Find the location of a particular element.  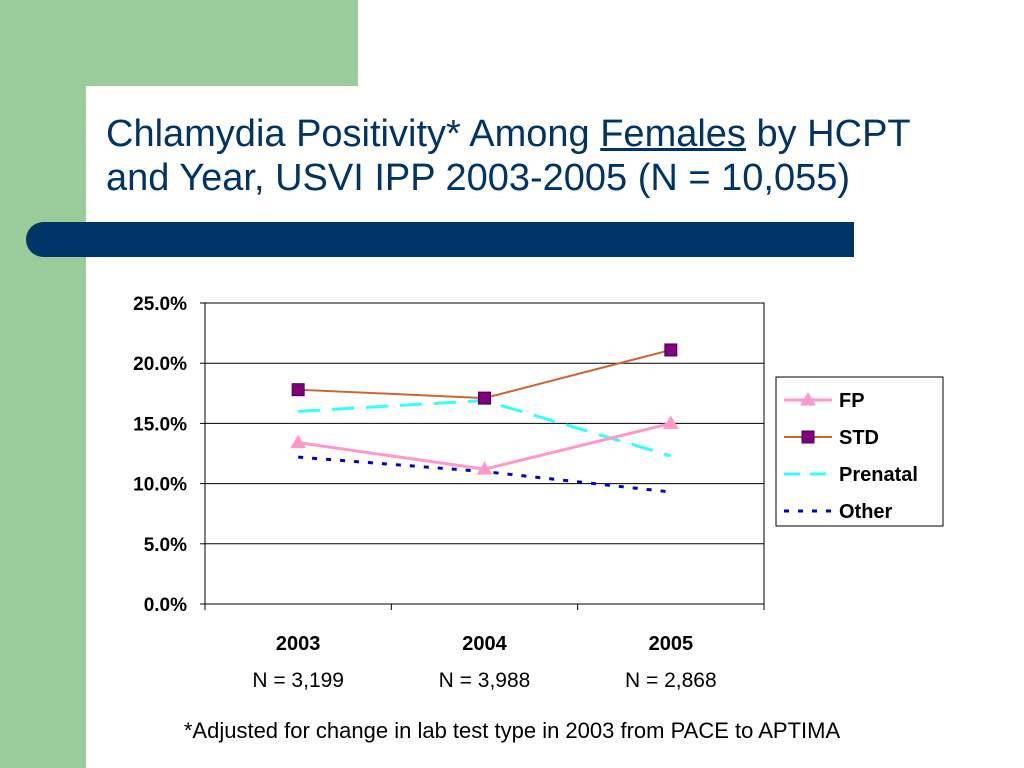

legend-marker-fp is located at coordinates (808, 399).